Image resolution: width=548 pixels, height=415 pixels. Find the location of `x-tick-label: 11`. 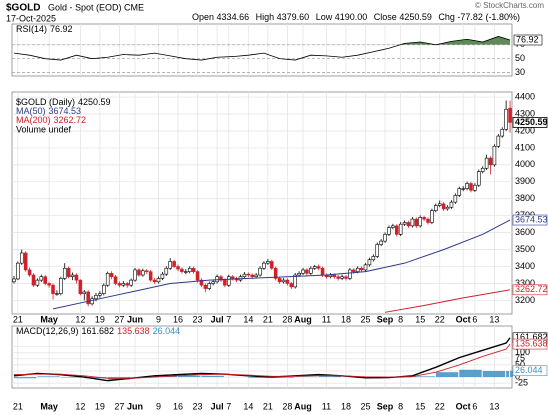

x-tick-label: 11 is located at coordinates (326, 406).